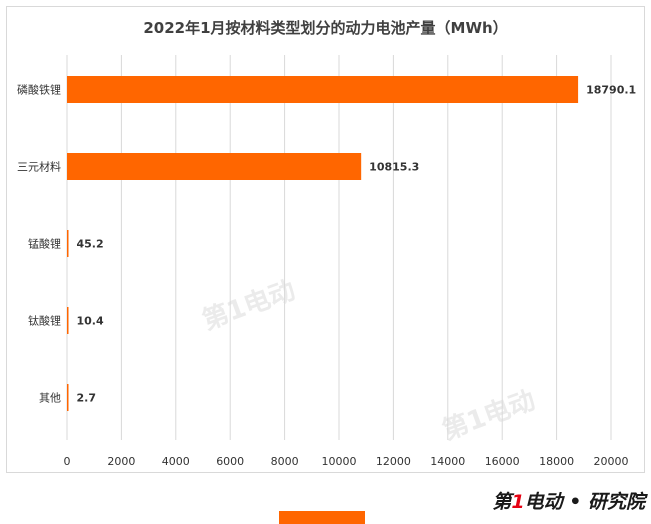 The height and width of the screenshot is (524, 651). What do you see at coordinates (39, 167) in the screenshot?
I see `category-label-1: 三元材料` at bounding box center [39, 167].